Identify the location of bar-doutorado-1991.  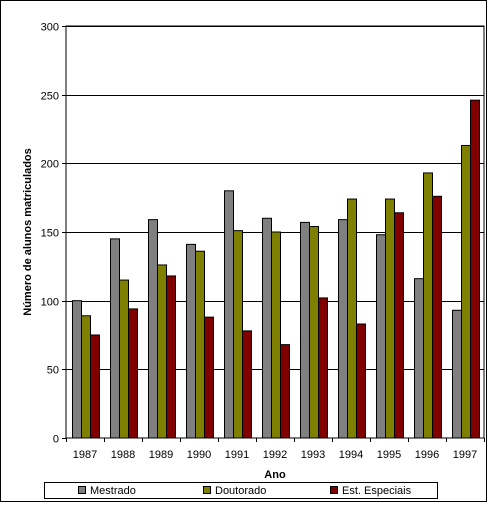
(238, 334).